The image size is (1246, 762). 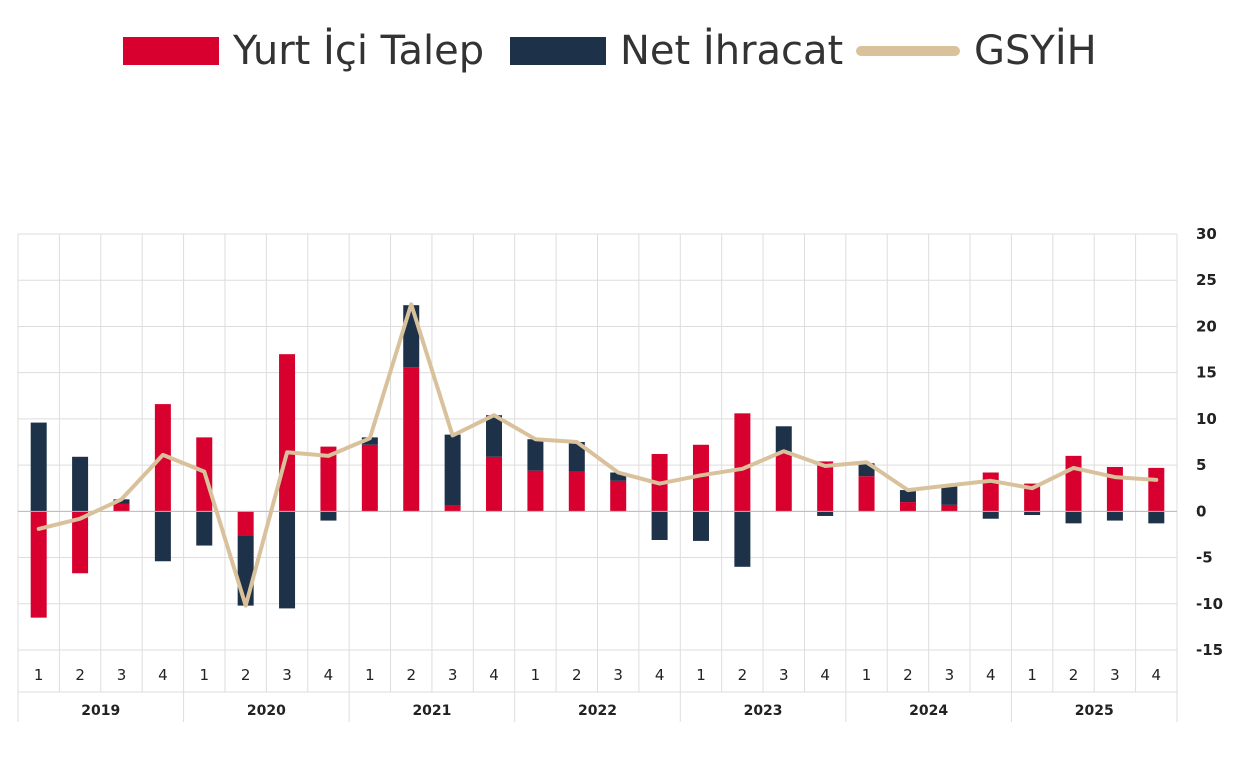 I want to click on year-label: 2019, so click(x=100, y=711).